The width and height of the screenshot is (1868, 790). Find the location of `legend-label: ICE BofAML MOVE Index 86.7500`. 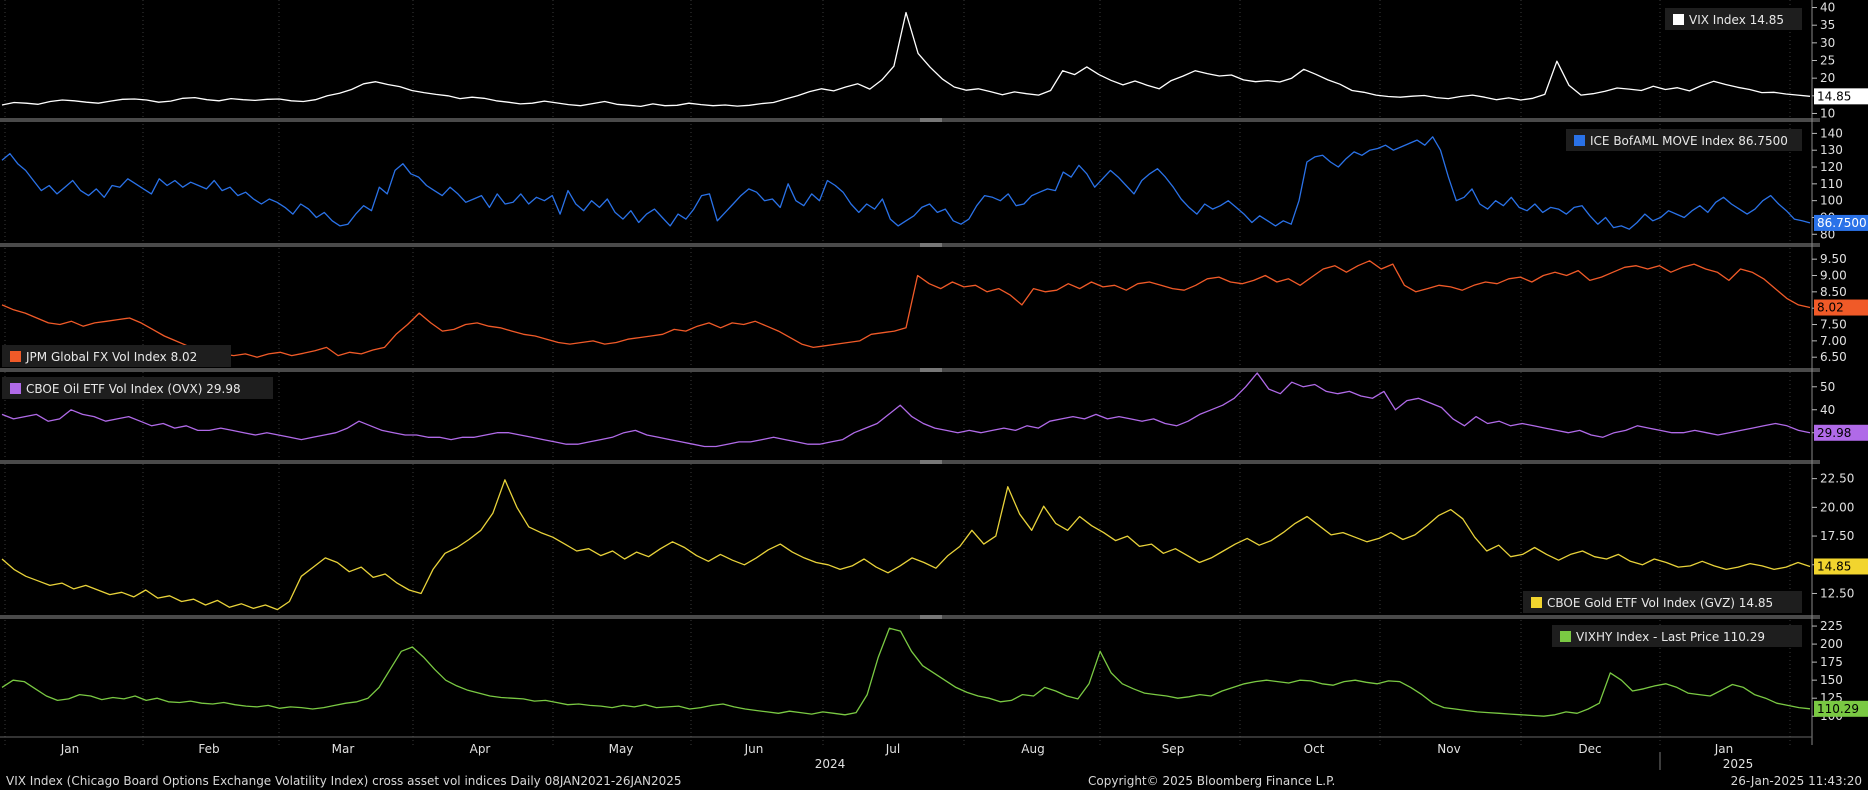

legend-label: ICE BofAML MOVE Index 86.7500 is located at coordinates (1689, 141).